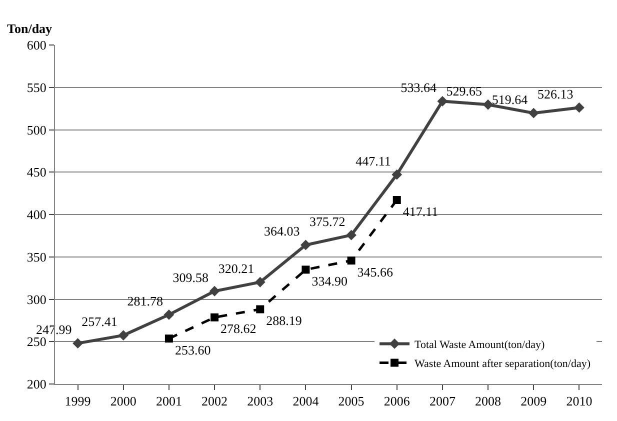  Describe the element at coordinates (284, 320) in the screenshot. I see `data-label: 288.19` at that location.